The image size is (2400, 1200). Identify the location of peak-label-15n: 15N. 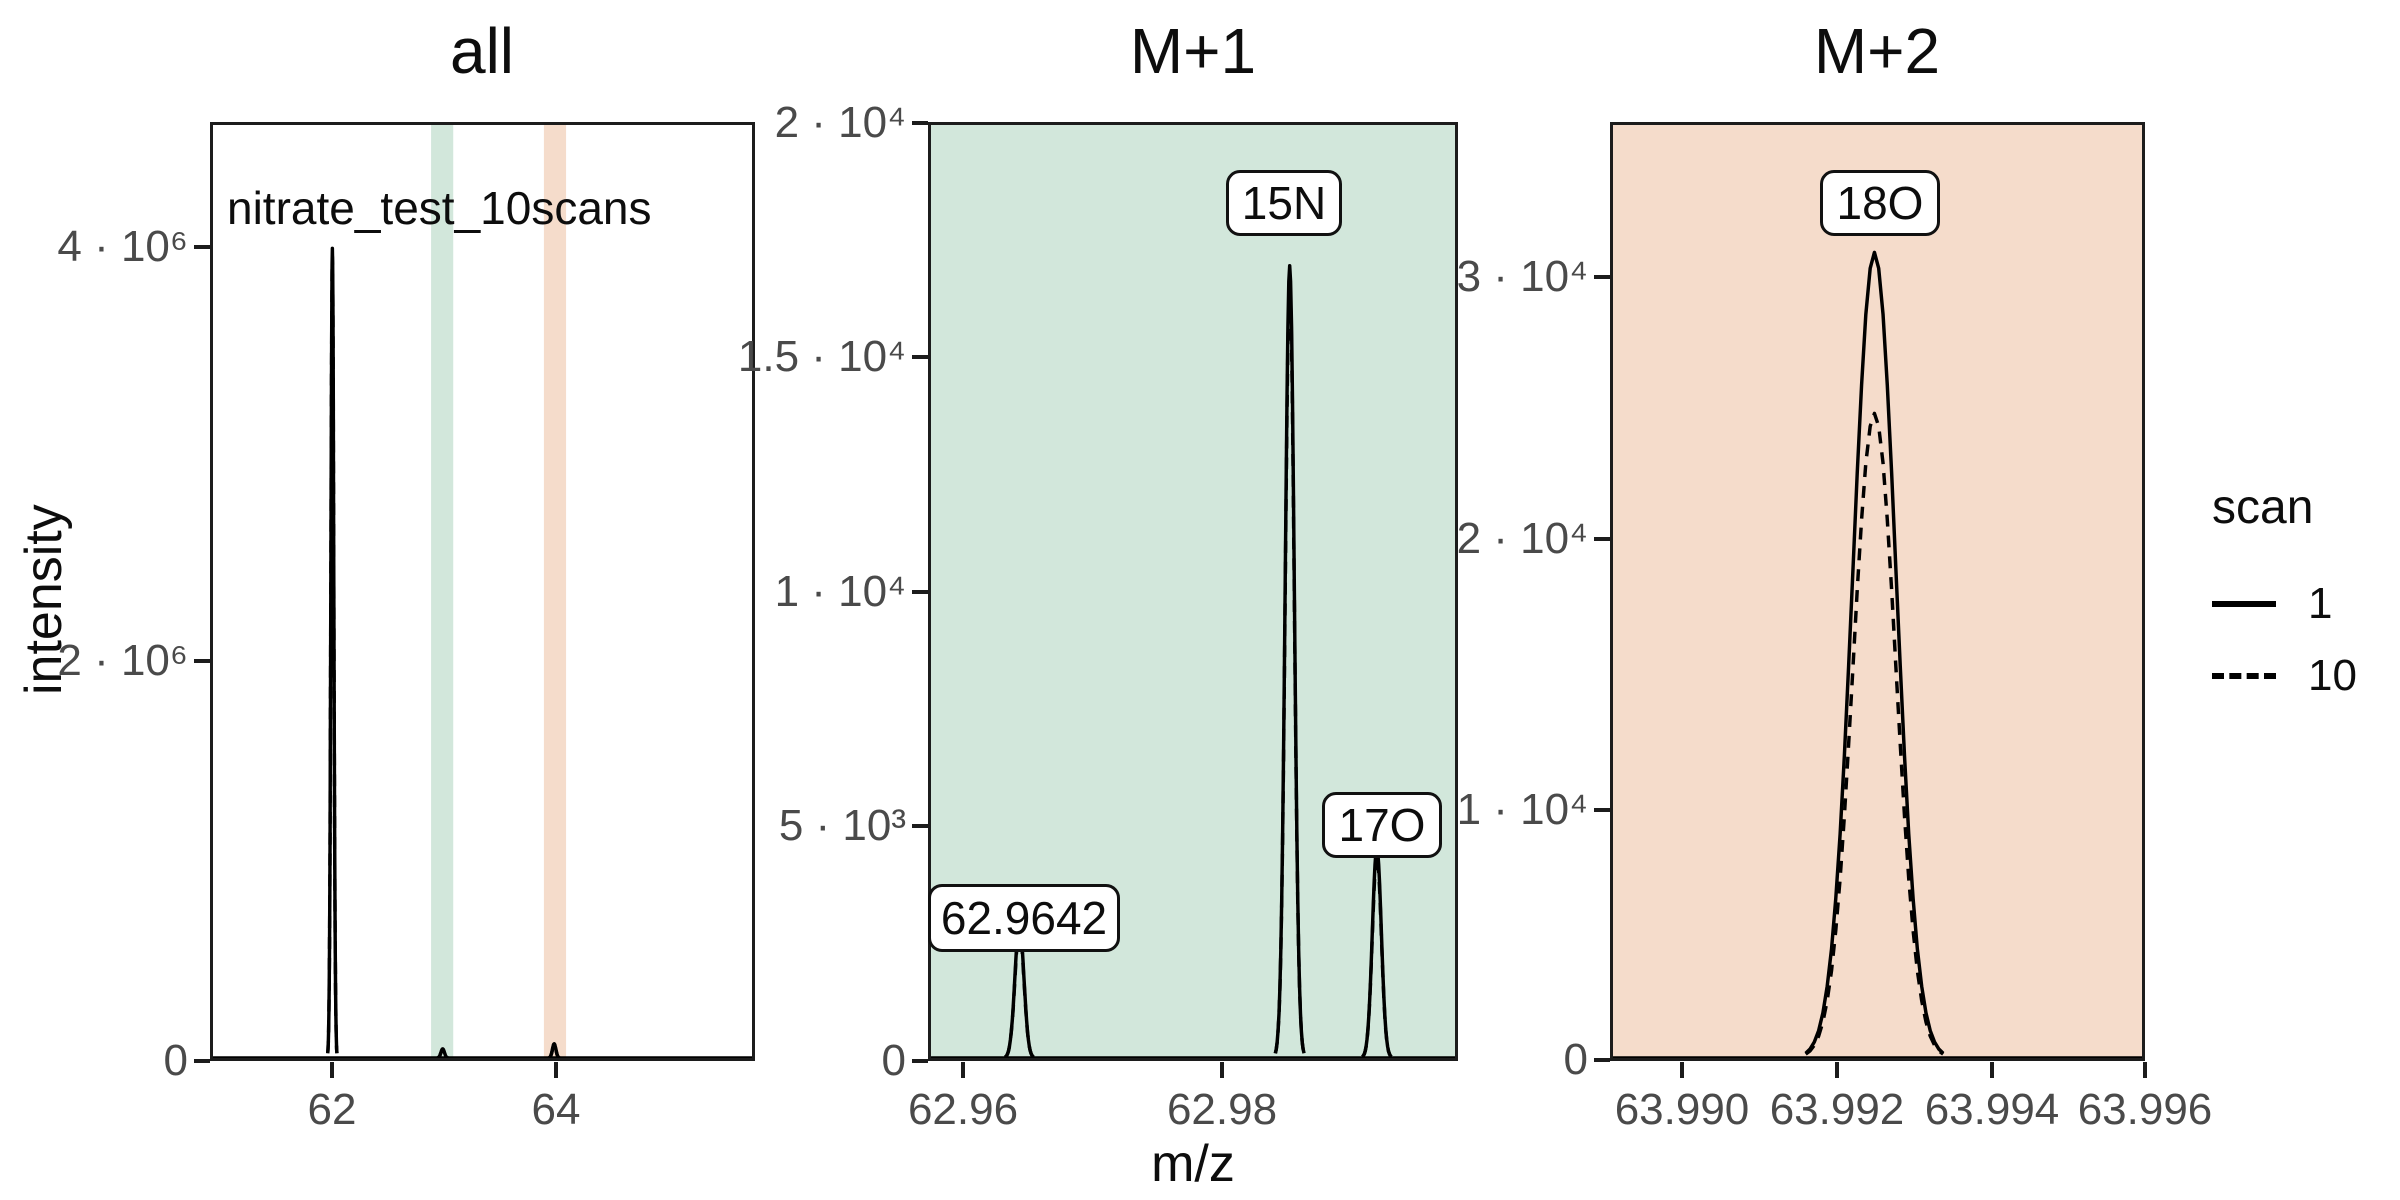
(1284, 203).